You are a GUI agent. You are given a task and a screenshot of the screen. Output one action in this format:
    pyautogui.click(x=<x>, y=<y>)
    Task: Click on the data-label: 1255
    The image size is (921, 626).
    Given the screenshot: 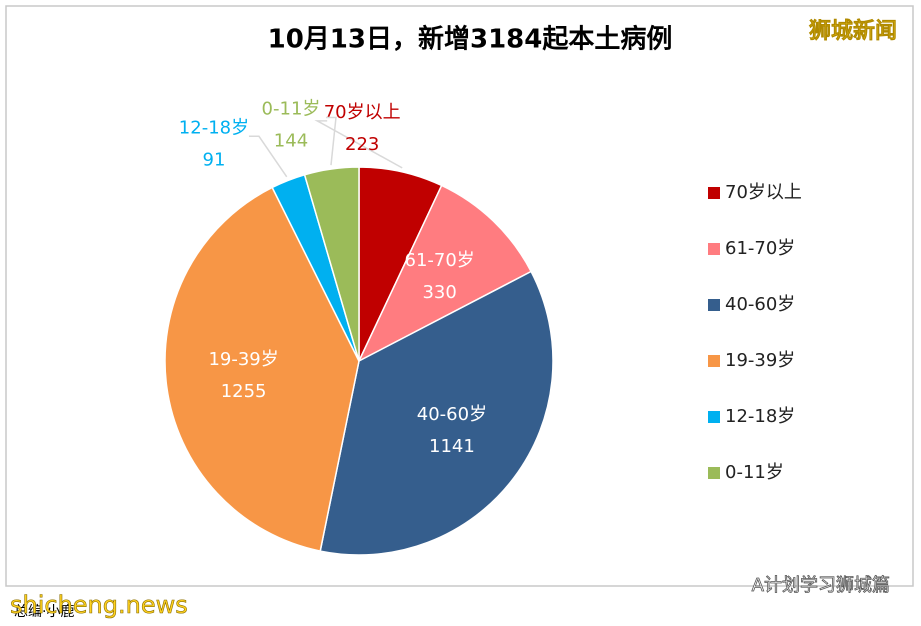 What is the action you would take?
    pyautogui.click(x=244, y=391)
    